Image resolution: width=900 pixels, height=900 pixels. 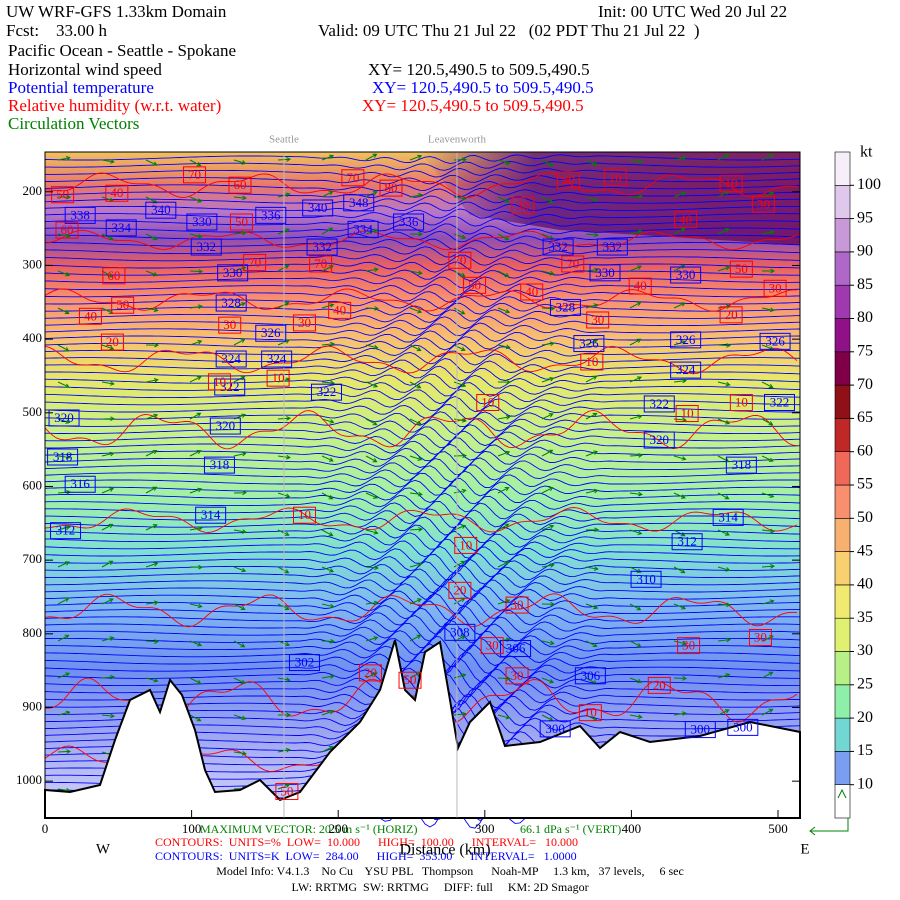 What do you see at coordinates (202, 221) in the screenshot?
I see `theta-label: 330` at bounding box center [202, 221].